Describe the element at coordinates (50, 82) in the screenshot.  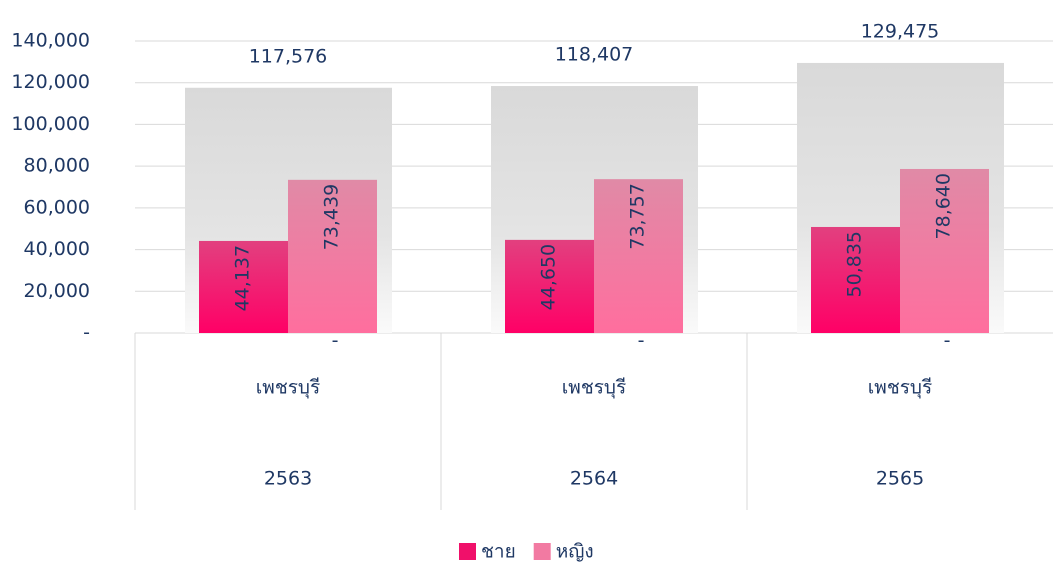
I see `y-tick-label: 120,000` at that location.